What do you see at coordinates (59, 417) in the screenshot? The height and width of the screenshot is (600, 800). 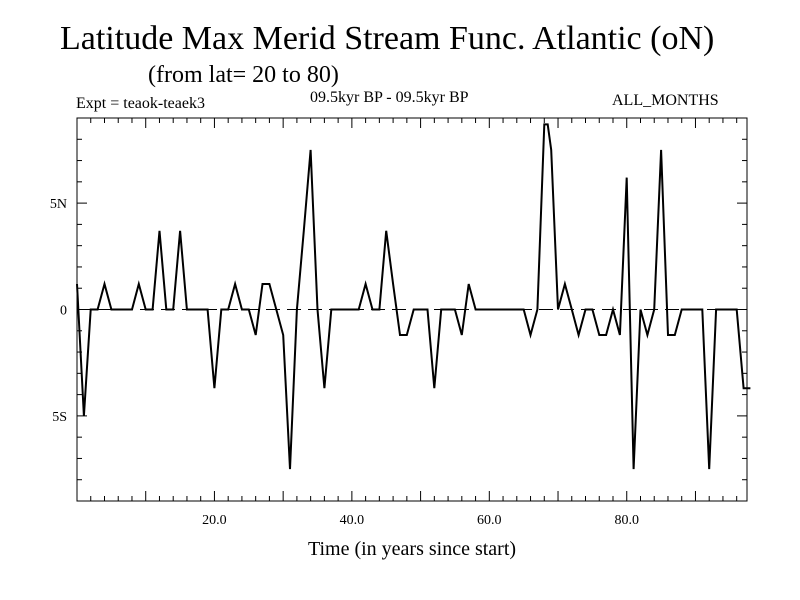 I see `y-tick-label: 5S` at bounding box center [59, 417].